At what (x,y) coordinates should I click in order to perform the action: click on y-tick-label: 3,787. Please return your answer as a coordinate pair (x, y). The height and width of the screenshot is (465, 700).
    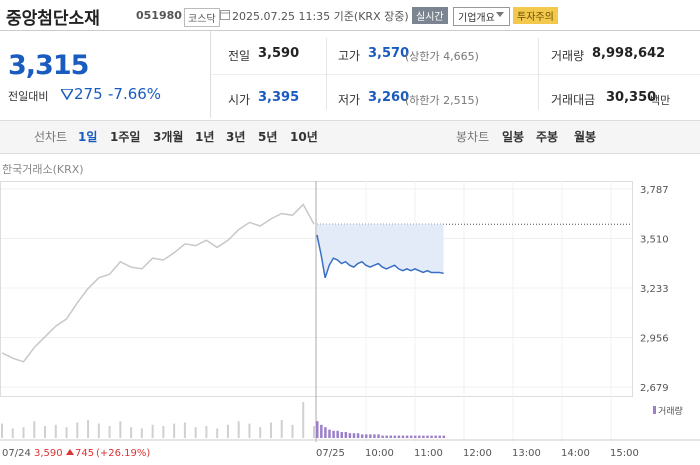
    Looking at the image, I should click on (654, 190).